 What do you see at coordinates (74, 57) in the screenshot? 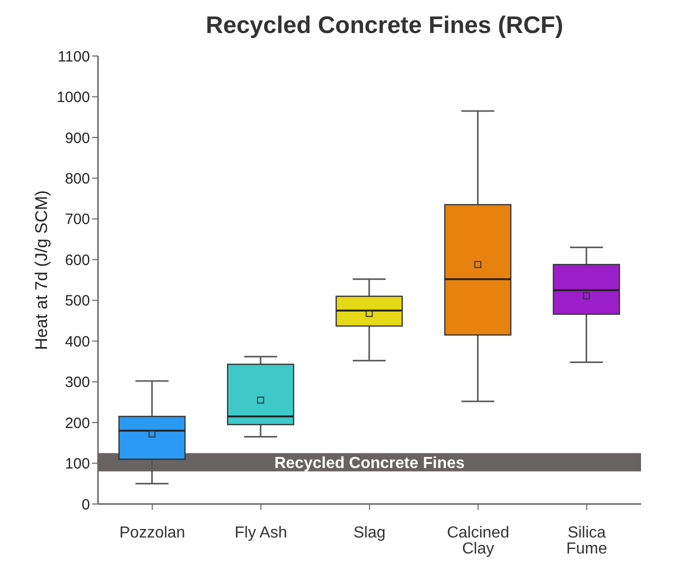
I see `y-tick-label: 1100` at bounding box center [74, 57].